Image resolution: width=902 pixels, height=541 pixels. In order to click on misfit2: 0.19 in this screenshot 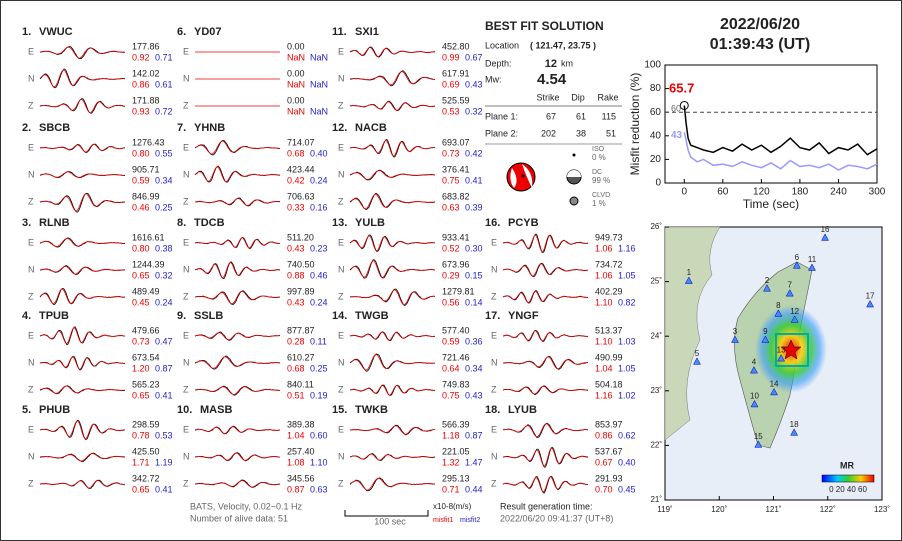, I will do `click(319, 395)`.